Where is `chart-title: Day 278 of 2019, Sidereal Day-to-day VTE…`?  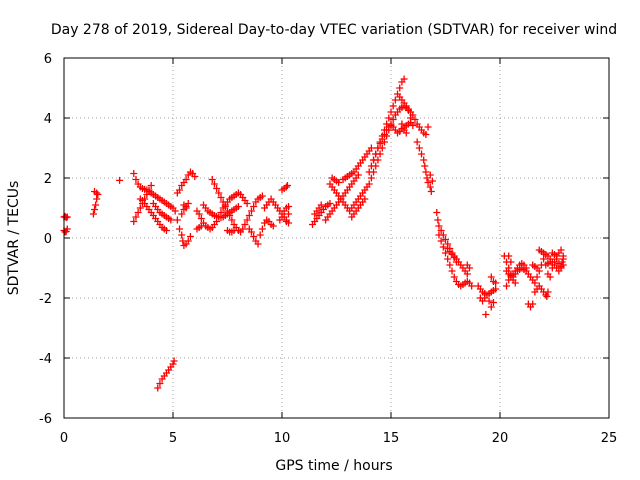
chart-title: Day 278 of 2019, Sidereal Day-to-day VTE… is located at coordinates (334, 30).